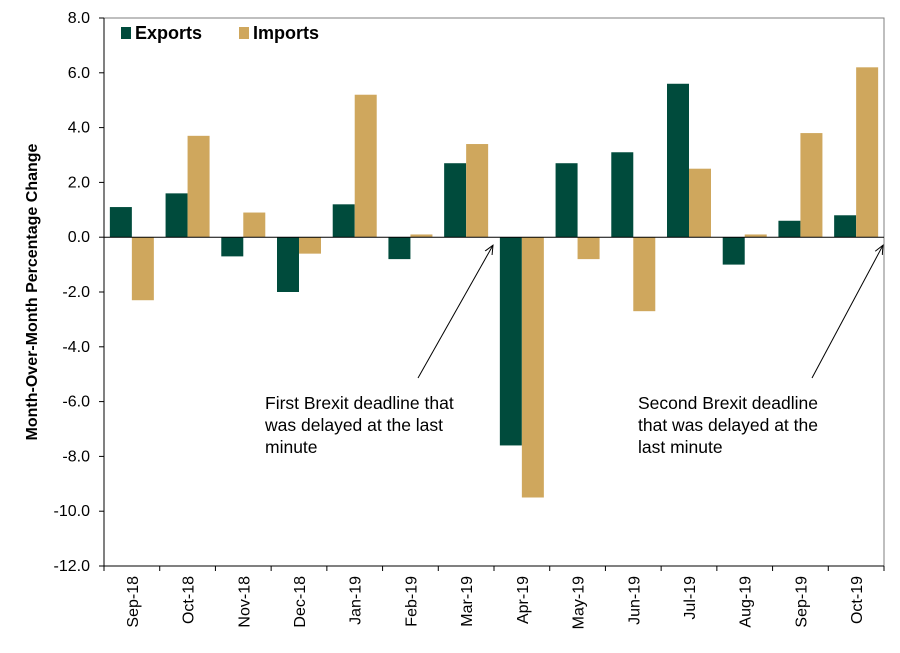  I want to click on x-tick-label: Dec-18, so click(300, 602).